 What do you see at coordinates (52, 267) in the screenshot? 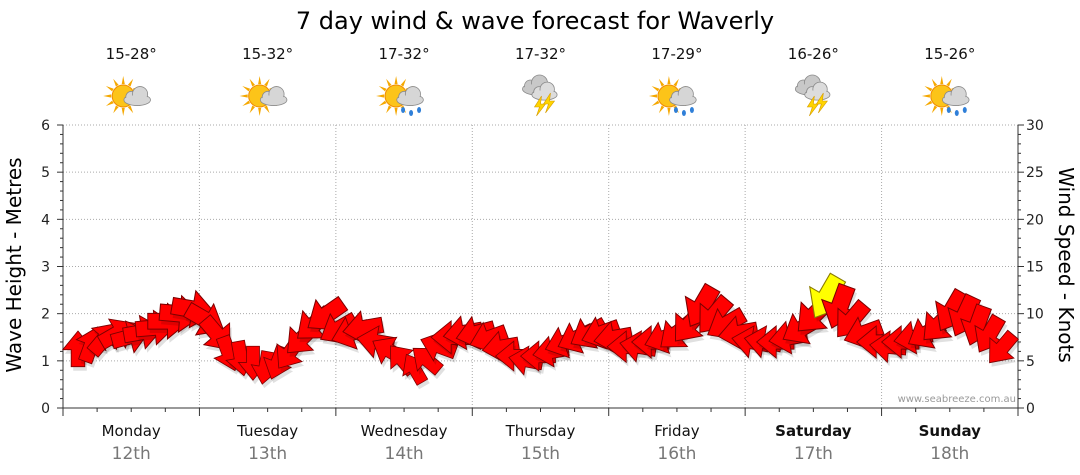
I see `wave-height-axis: 0 1 2 3 4 5 6` at bounding box center [52, 267].